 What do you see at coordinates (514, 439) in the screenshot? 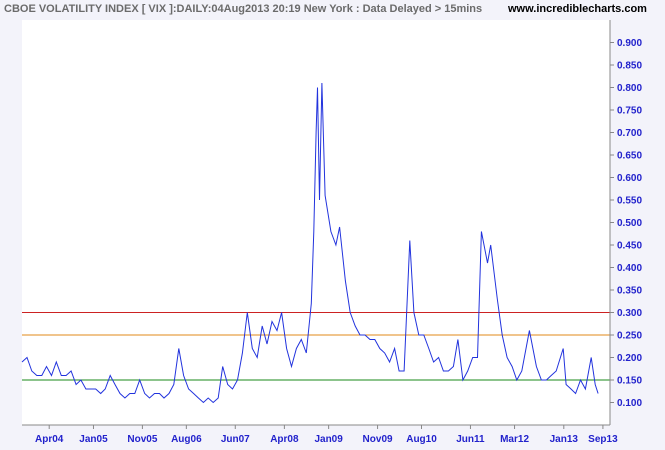
I see `x-tick-label: Mar12` at bounding box center [514, 439].